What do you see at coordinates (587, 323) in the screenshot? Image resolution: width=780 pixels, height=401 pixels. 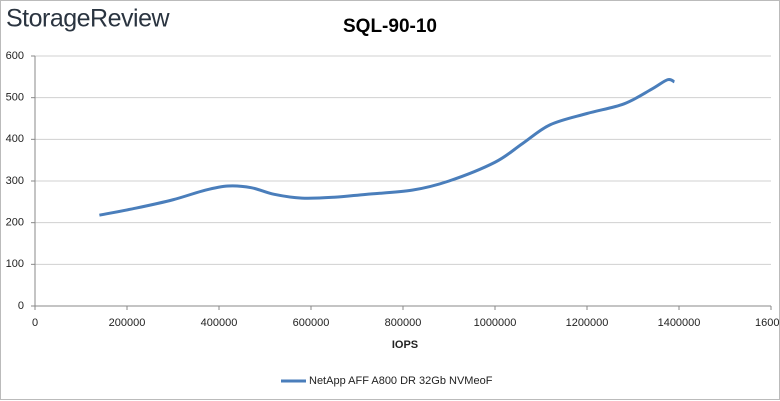 I see `x-tick-label: 1200000` at bounding box center [587, 323].